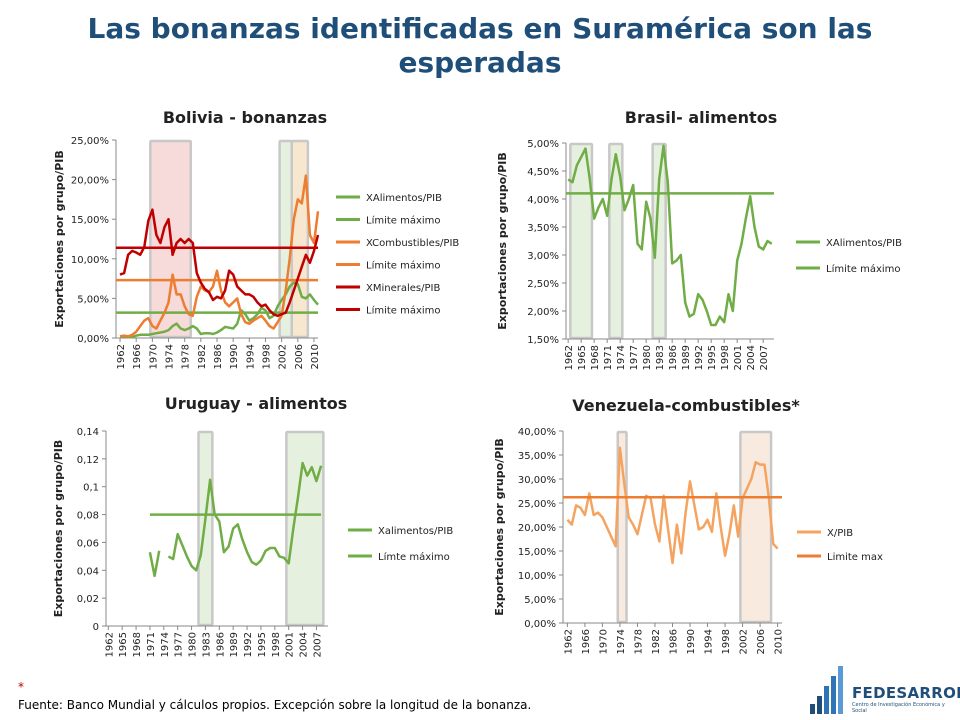 The width and height of the screenshot is (960, 720). I want to click on y-tick-label: 3,50%, so click(543, 228).